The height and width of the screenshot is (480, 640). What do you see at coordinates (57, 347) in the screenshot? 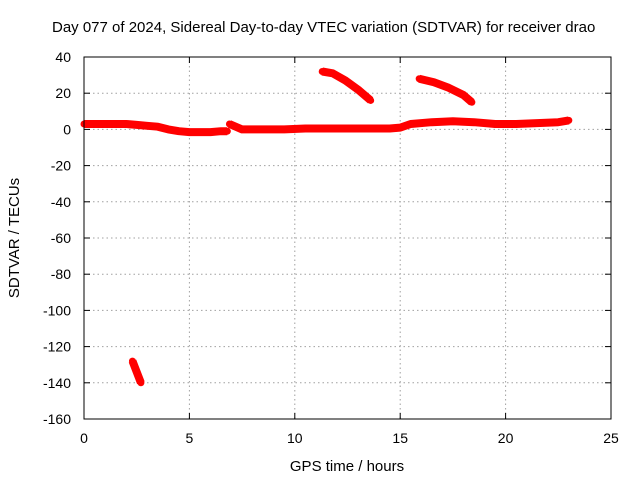
I see `y-tick-label: -120` at bounding box center [57, 347].